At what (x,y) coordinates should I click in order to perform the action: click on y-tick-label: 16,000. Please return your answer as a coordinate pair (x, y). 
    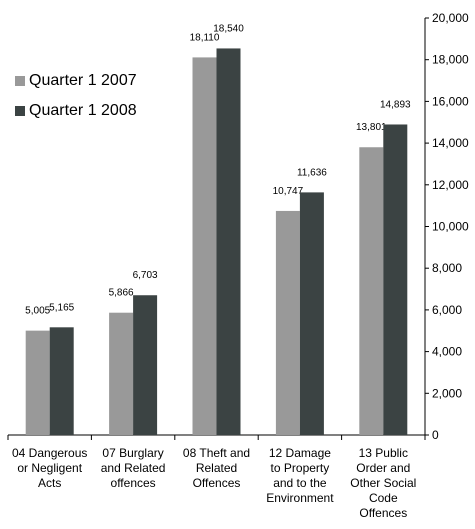
    Looking at the image, I should click on (450, 101).